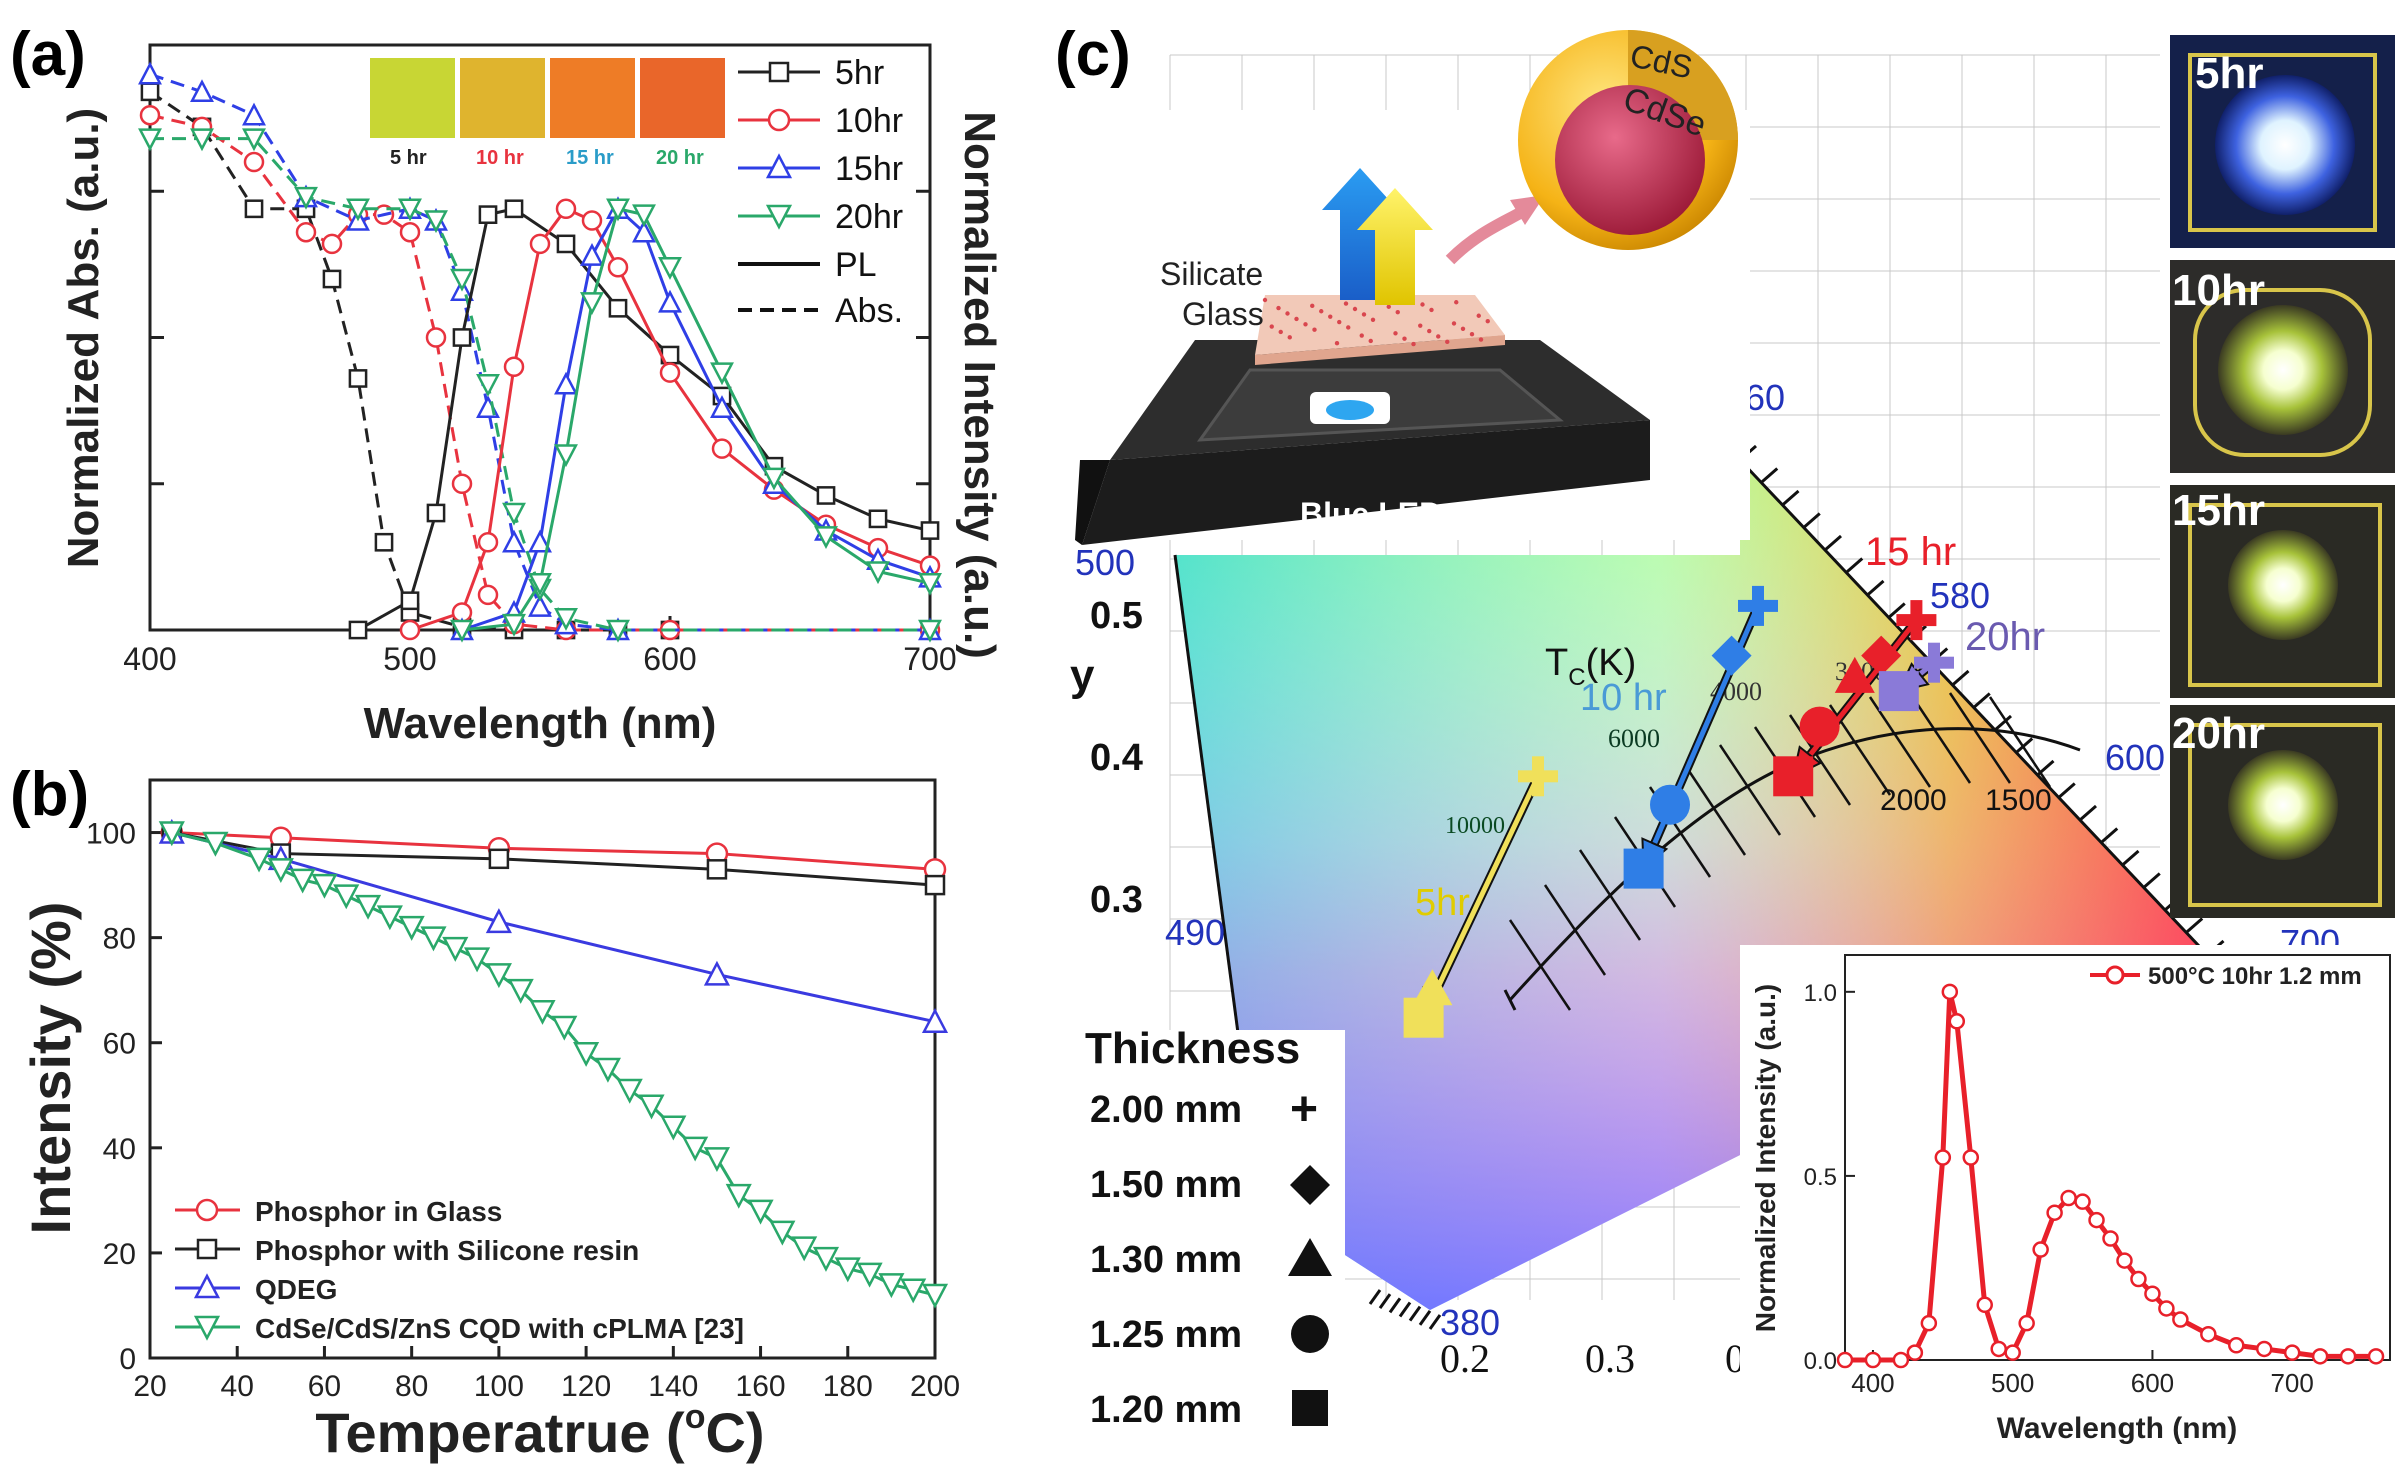 The height and width of the screenshot is (1468, 2400). Describe the element at coordinates (540, 605) in the screenshot. I see `point-15hr-abs` at that location.